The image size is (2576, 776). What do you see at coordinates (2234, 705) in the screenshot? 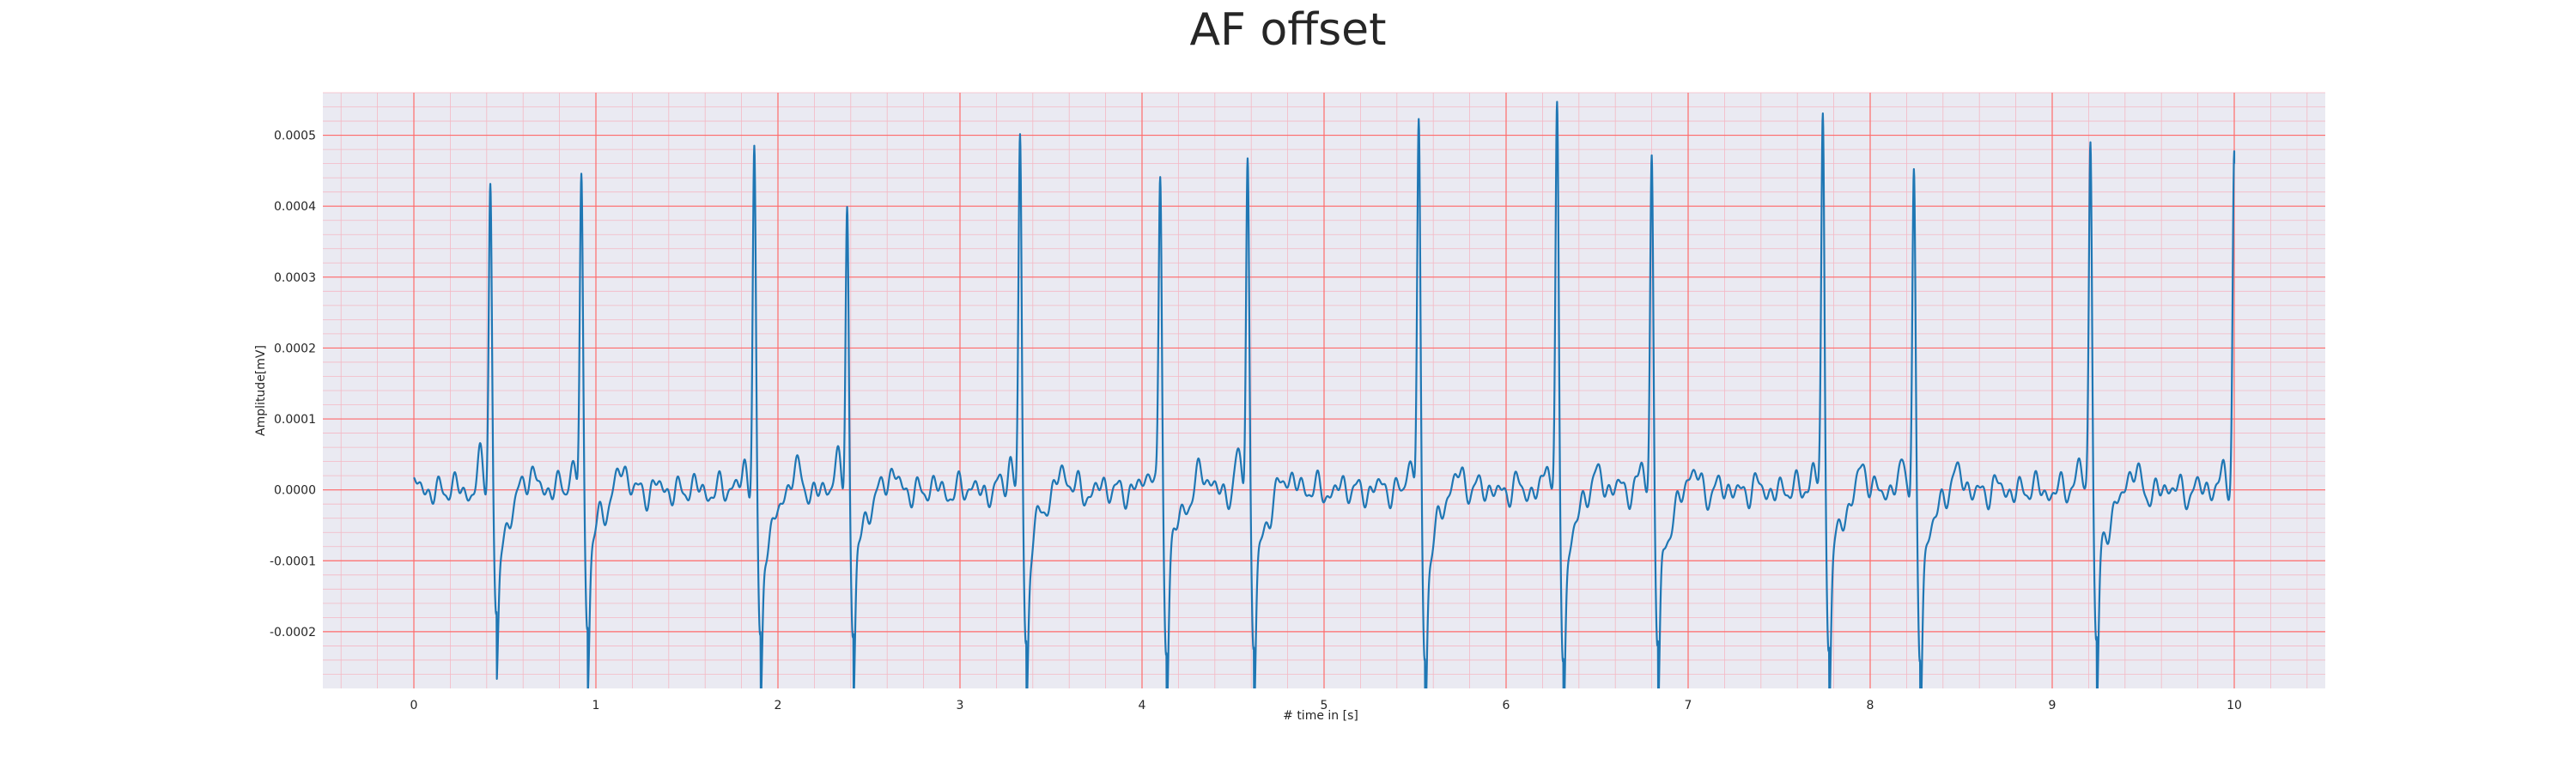
I see `x-tick-label: 10` at bounding box center [2234, 705].